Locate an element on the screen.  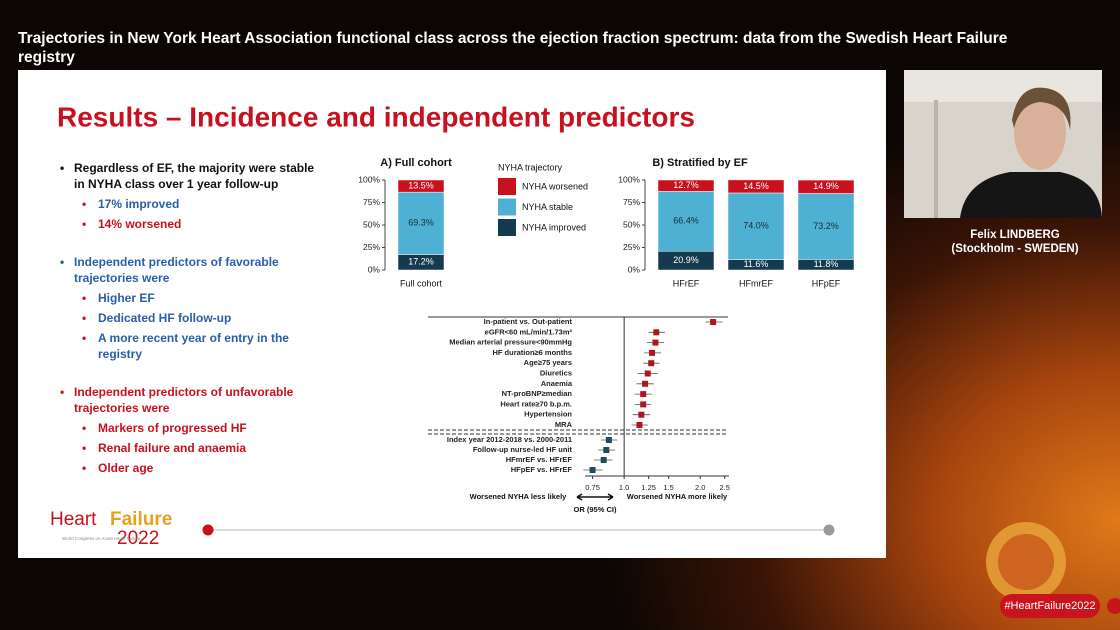
value-label: 12.7% is located at coordinates (686, 185).